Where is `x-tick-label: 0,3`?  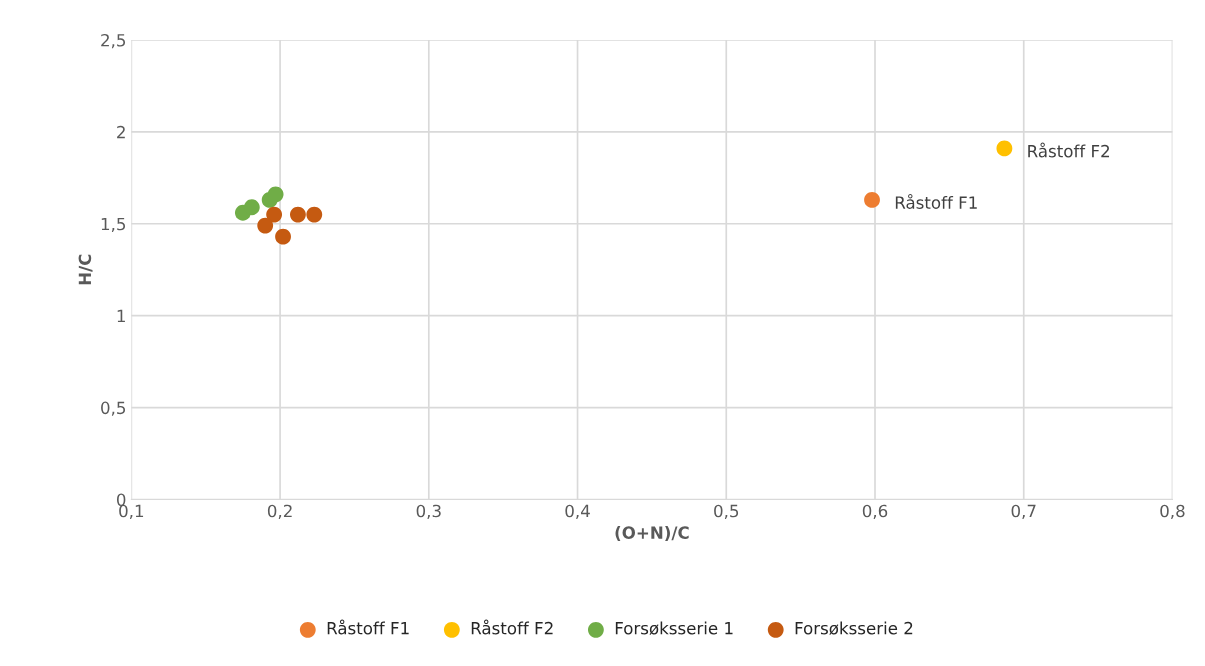 x-tick-label: 0,3 is located at coordinates (428, 511).